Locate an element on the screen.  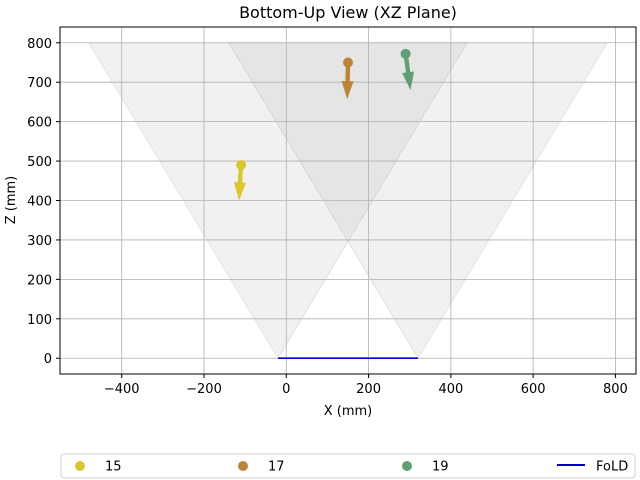
legend-label-fold: FoLD is located at coordinates (612, 467).